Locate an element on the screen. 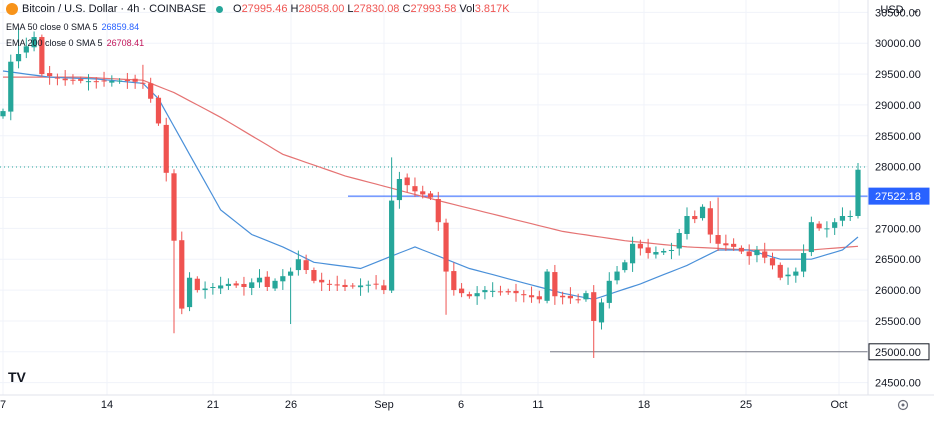 Image resolution: width=934 pixels, height=422 pixels. currency-selector: USD ⌄ is located at coordinates (900, 10).